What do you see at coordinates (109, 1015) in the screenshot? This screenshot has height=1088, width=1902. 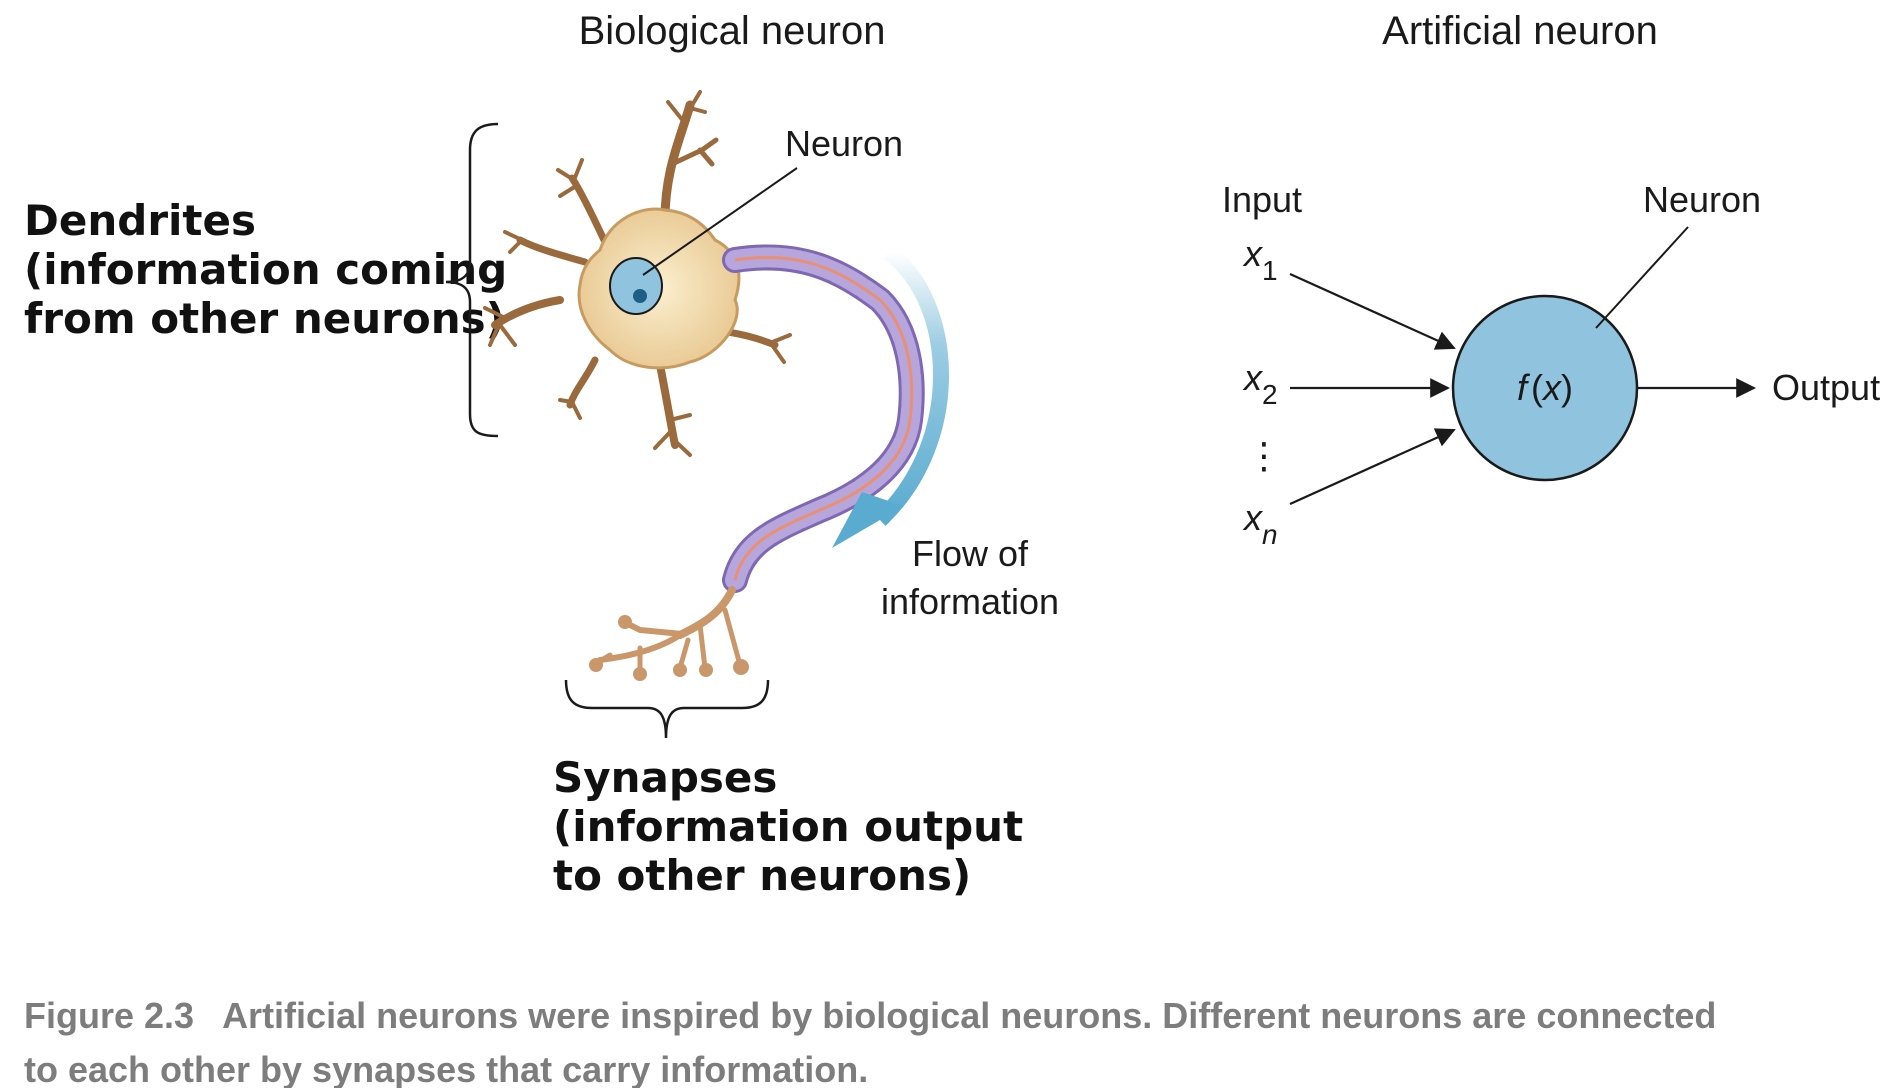 I see `caption-number: Figure 2.3` at bounding box center [109, 1015].